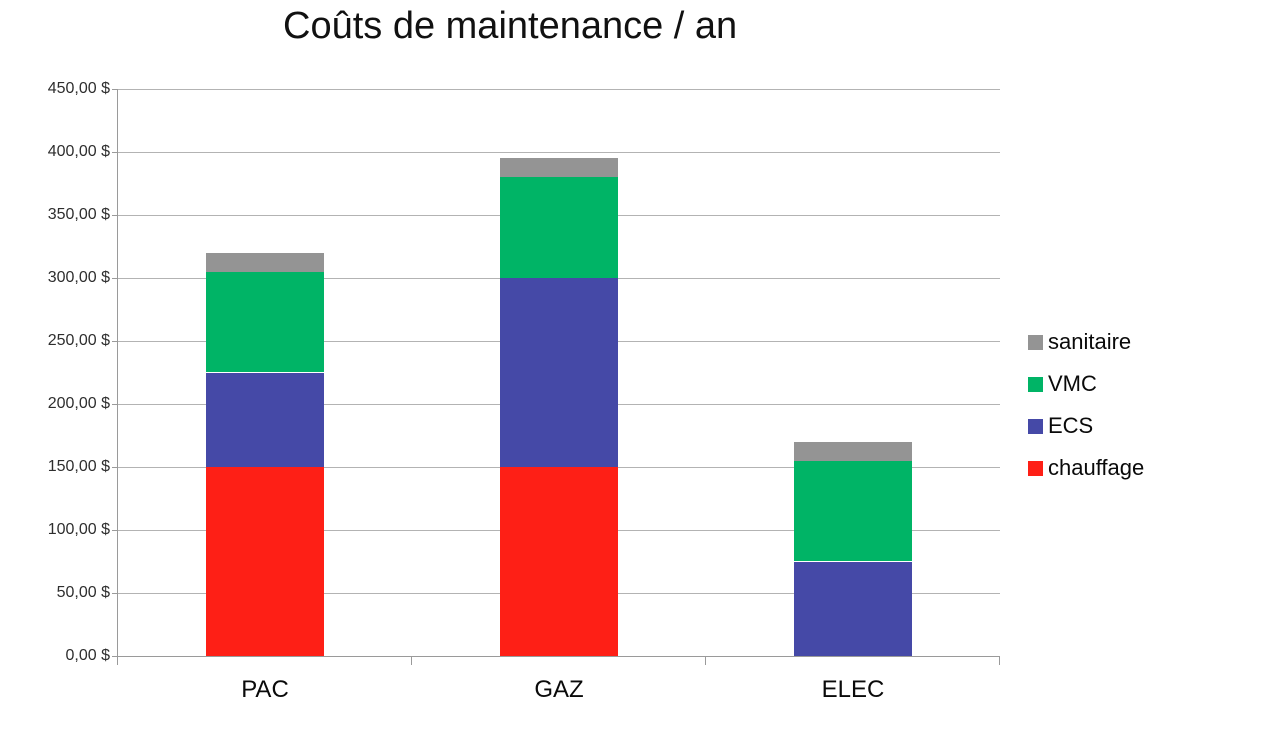 The image size is (1264, 729). What do you see at coordinates (1072, 383) in the screenshot?
I see `legend-label: VMC` at bounding box center [1072, 383].